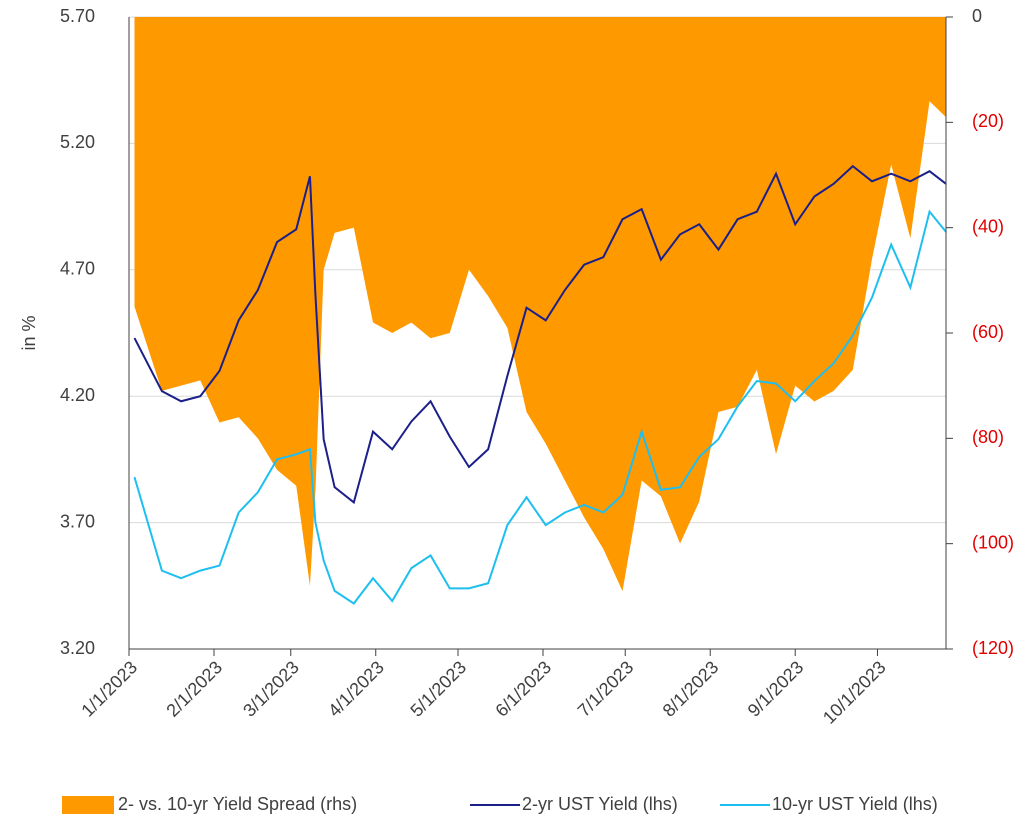 This screenshot has height=825, width=1028. Describe the element at coordinates (194, 689) in the screenshot. I see `x-tick-label: 2/1/2023` at that location.